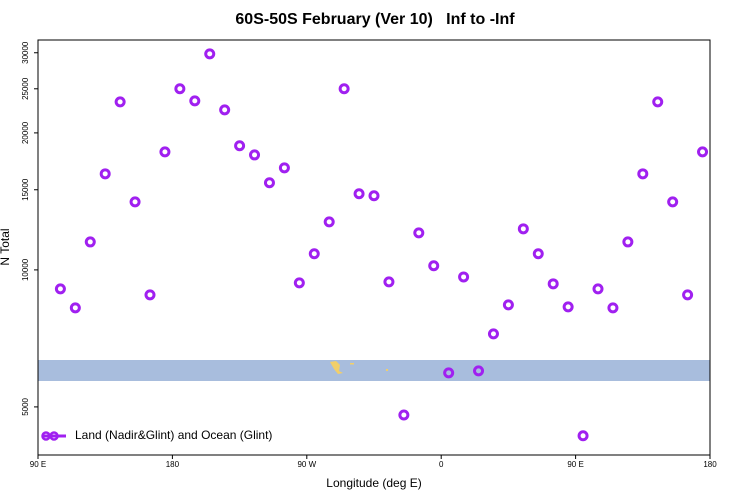 Image resolution: width=750 pixels, height=500 pixels. What do you see at coordinates (25, 88) in the screenshot?
I see `y-tick-label: 25000` at bounding box center [25, 88].